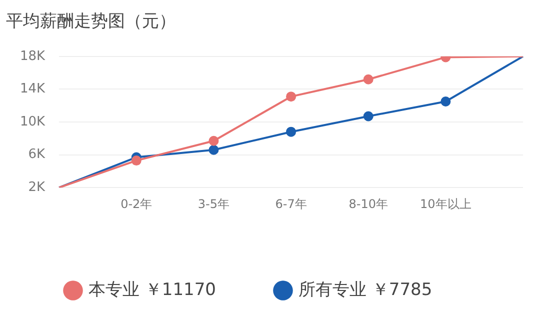 Image resolution: width=553 pixels, height=325 pixels. What do you see at coordinates (33, 89) in the screenshot?
I see `y-tick-label: 14K` at bounding box center [33, 89].